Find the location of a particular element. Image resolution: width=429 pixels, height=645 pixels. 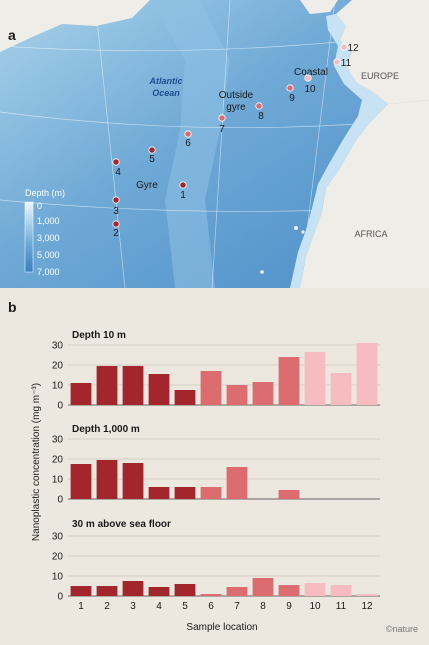

africa-label: AFRICA is located at coordinates (370, 234).